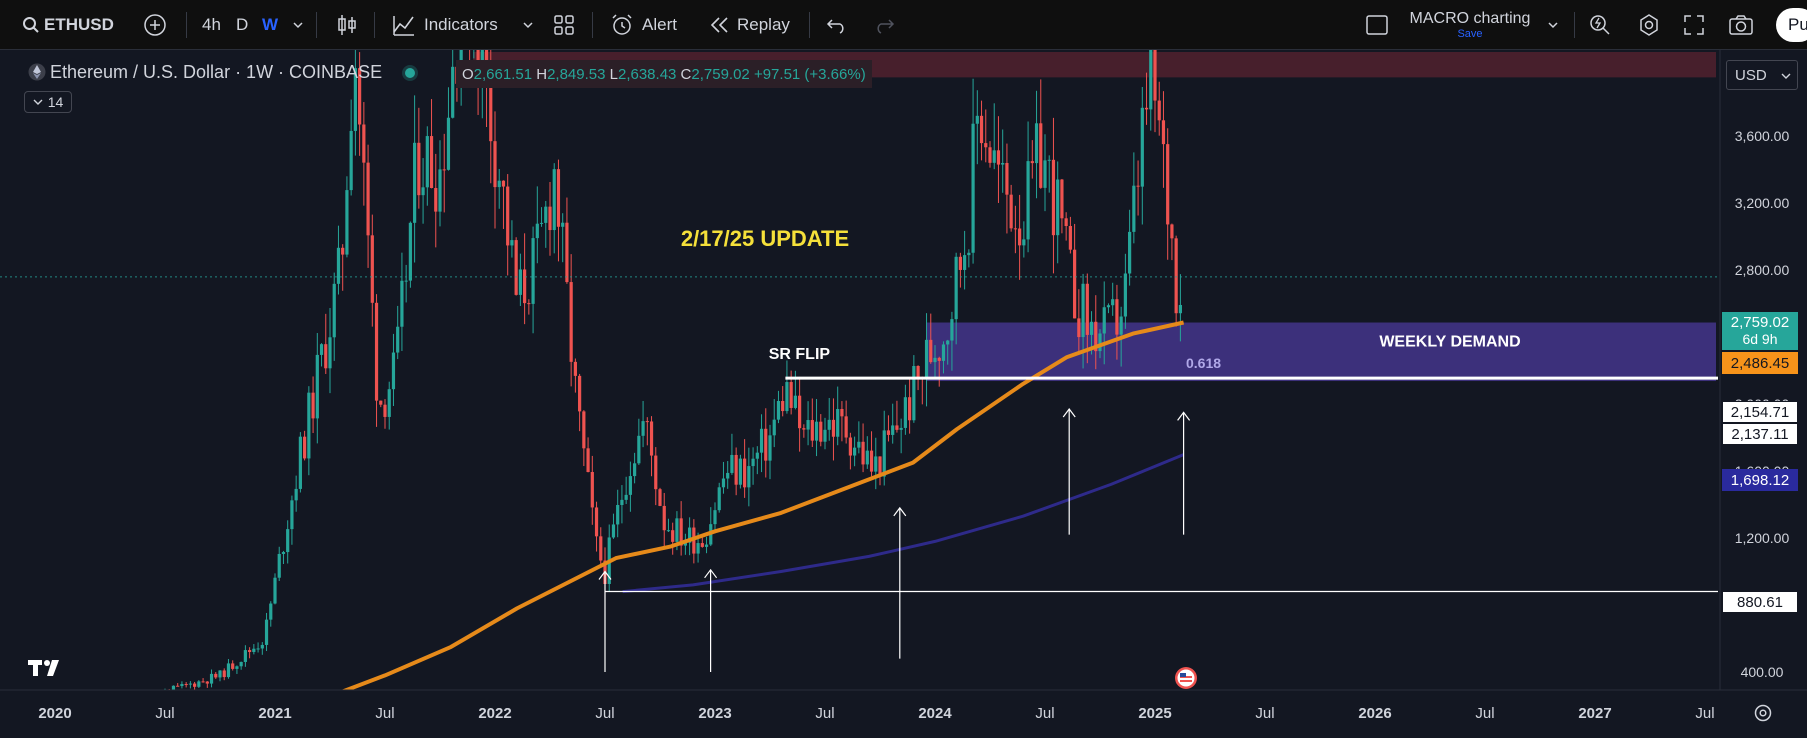  I want to click on interval-4h-button: 4h, so click(211, 24).